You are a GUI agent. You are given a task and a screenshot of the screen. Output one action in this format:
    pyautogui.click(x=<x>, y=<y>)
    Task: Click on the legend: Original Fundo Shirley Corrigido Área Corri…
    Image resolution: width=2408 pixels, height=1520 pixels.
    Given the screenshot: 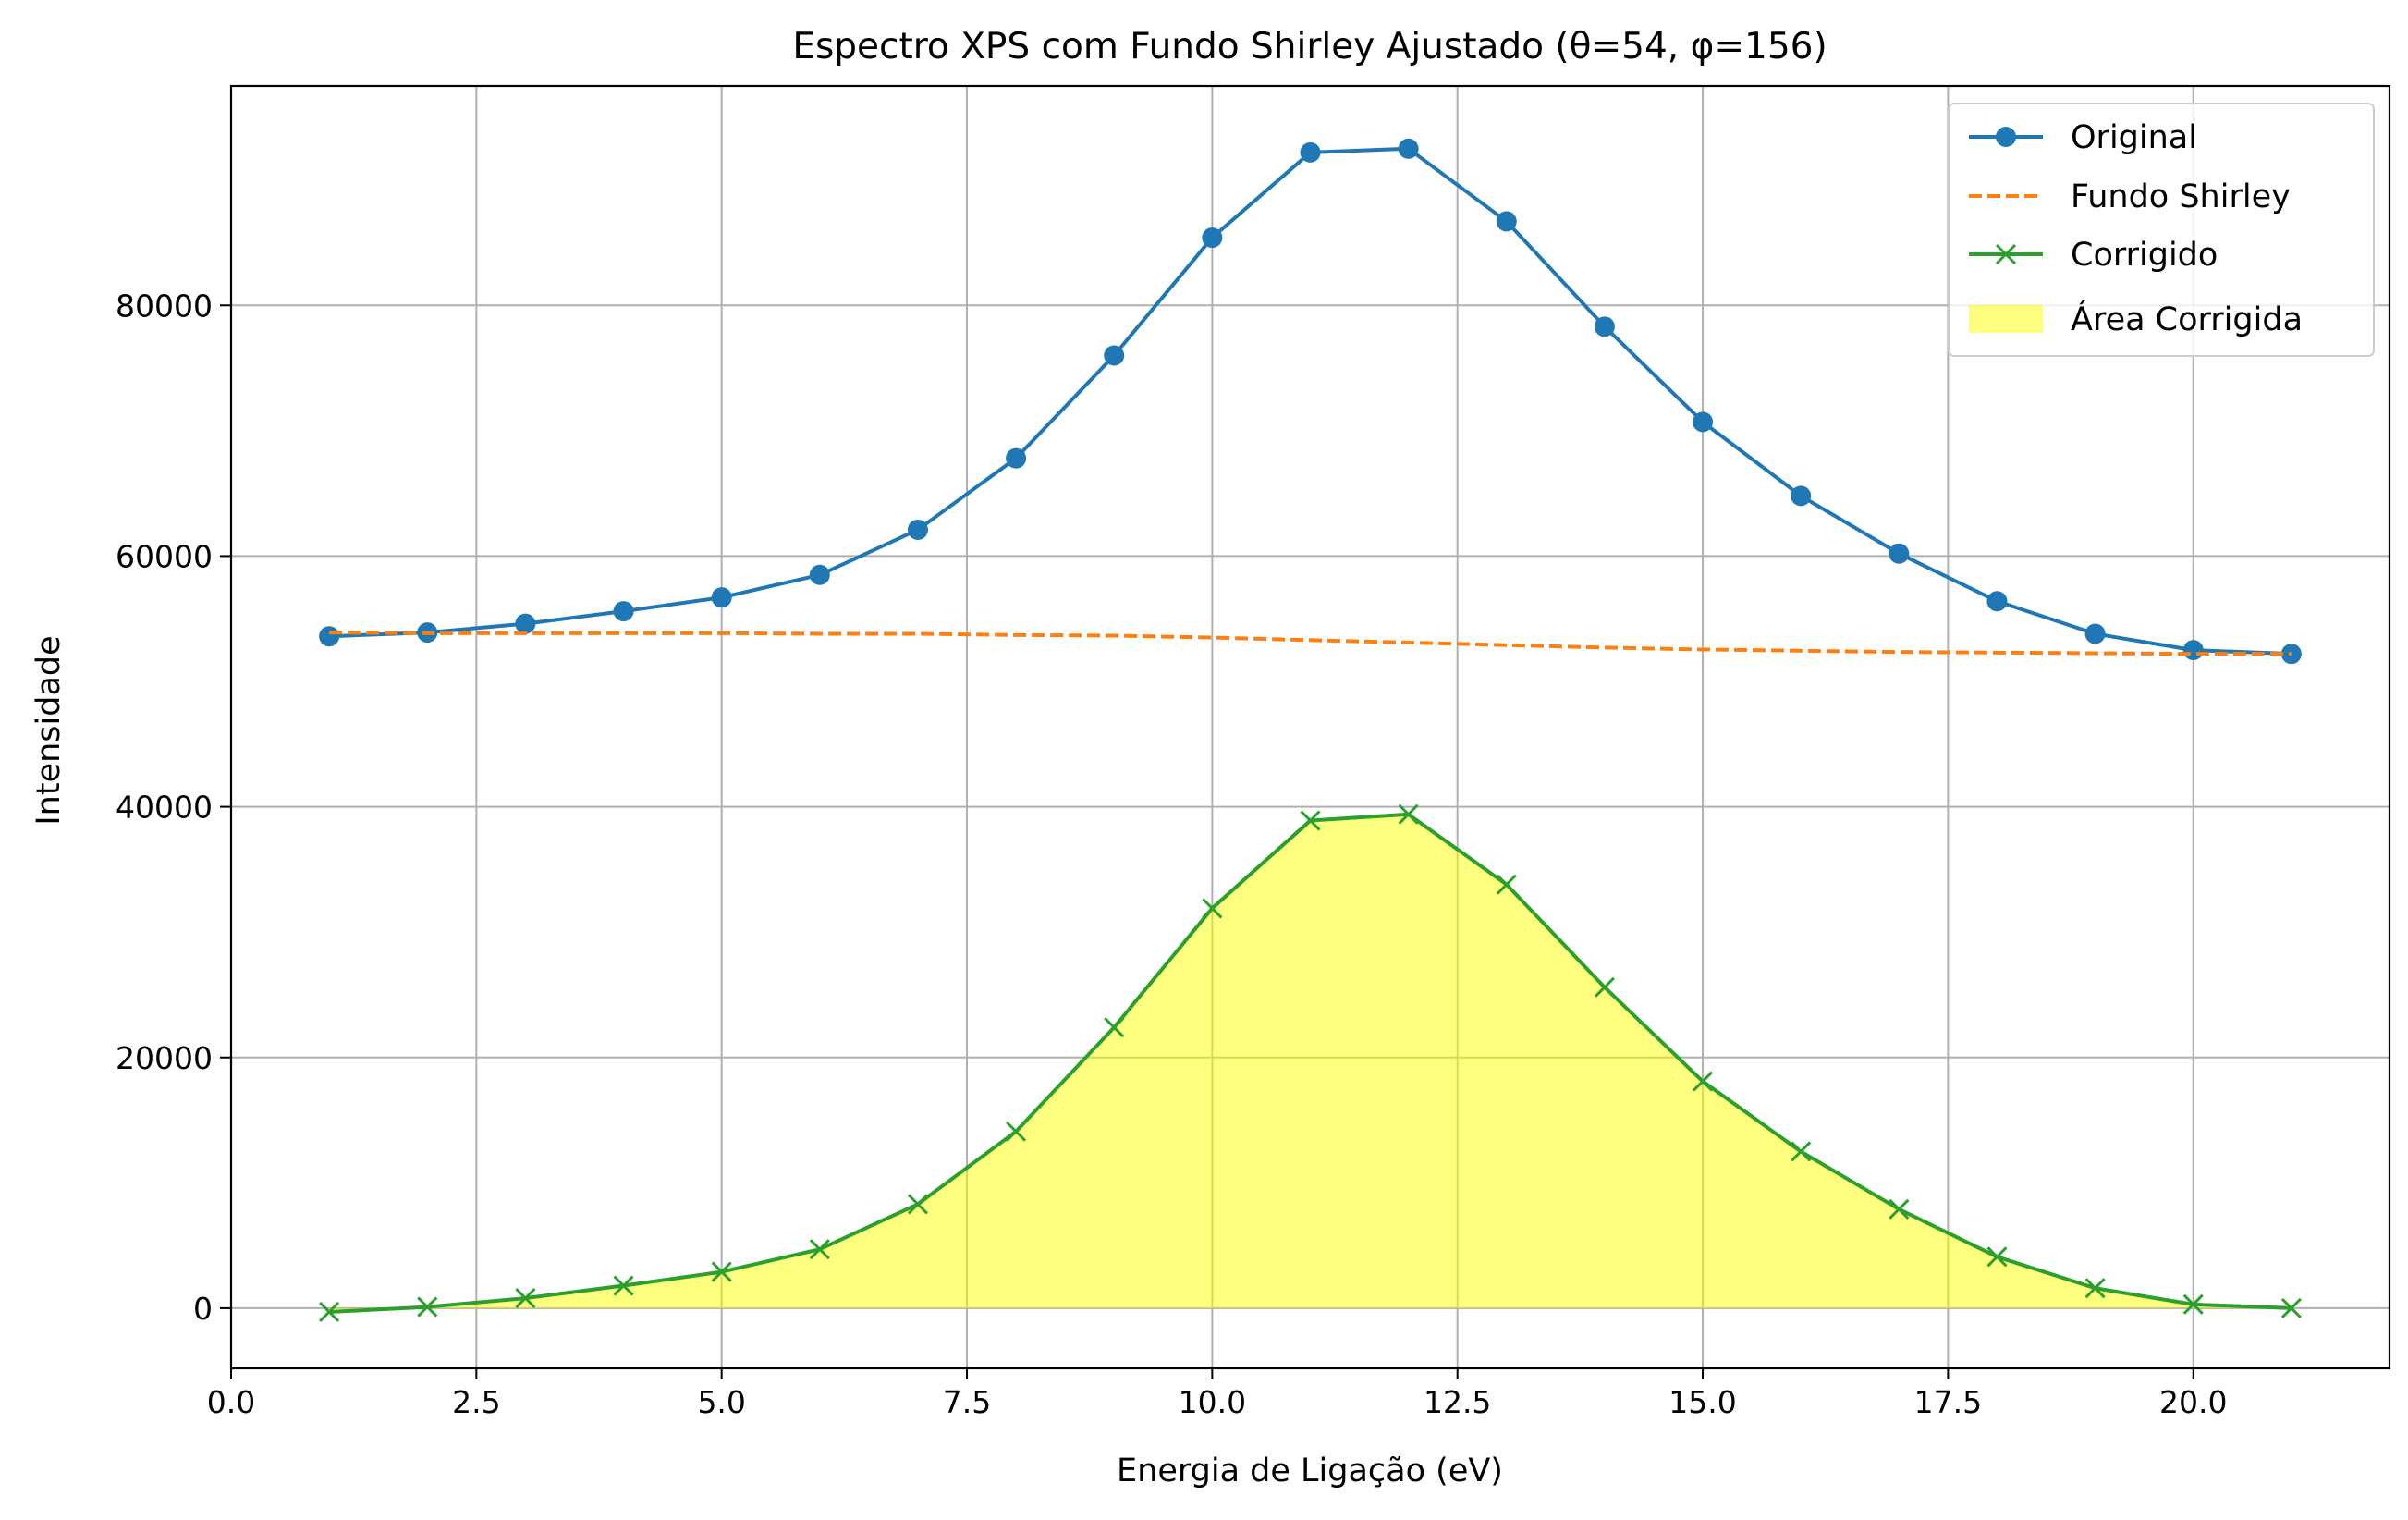 What is the action you would take?
    pyautogui.click(x=2161, y=230)
    